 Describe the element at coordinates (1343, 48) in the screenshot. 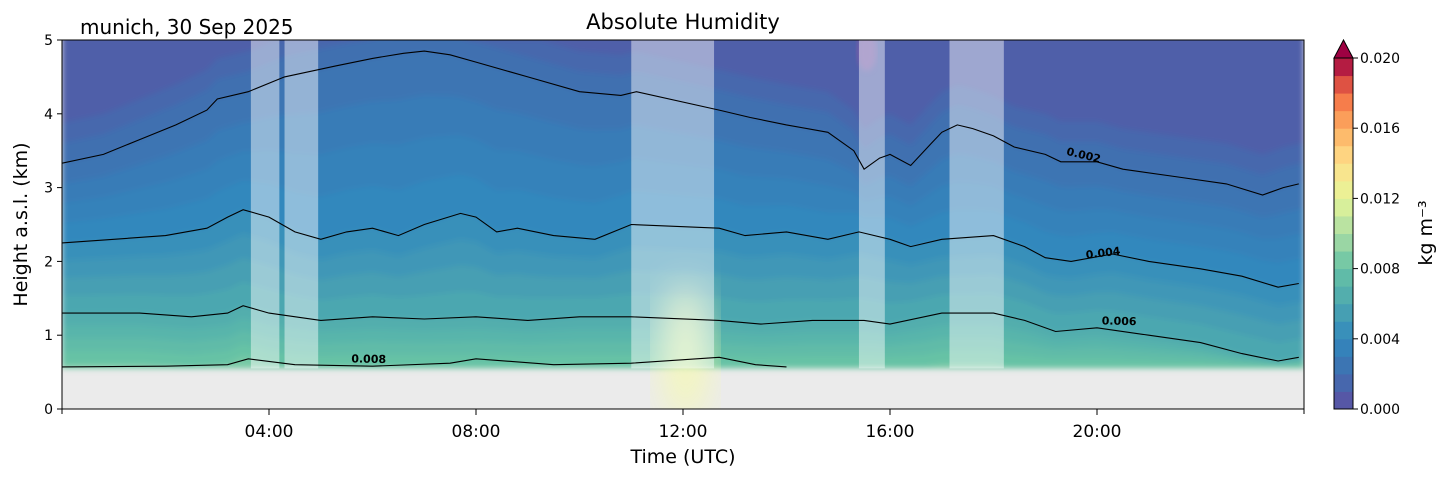

I see `colorbar-extend-arrow` at that location.